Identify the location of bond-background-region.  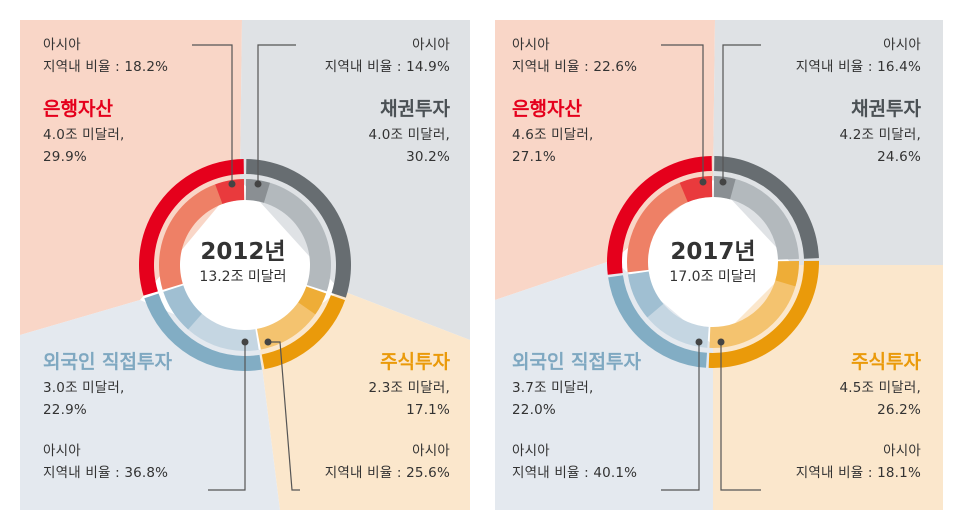
(355, 180).